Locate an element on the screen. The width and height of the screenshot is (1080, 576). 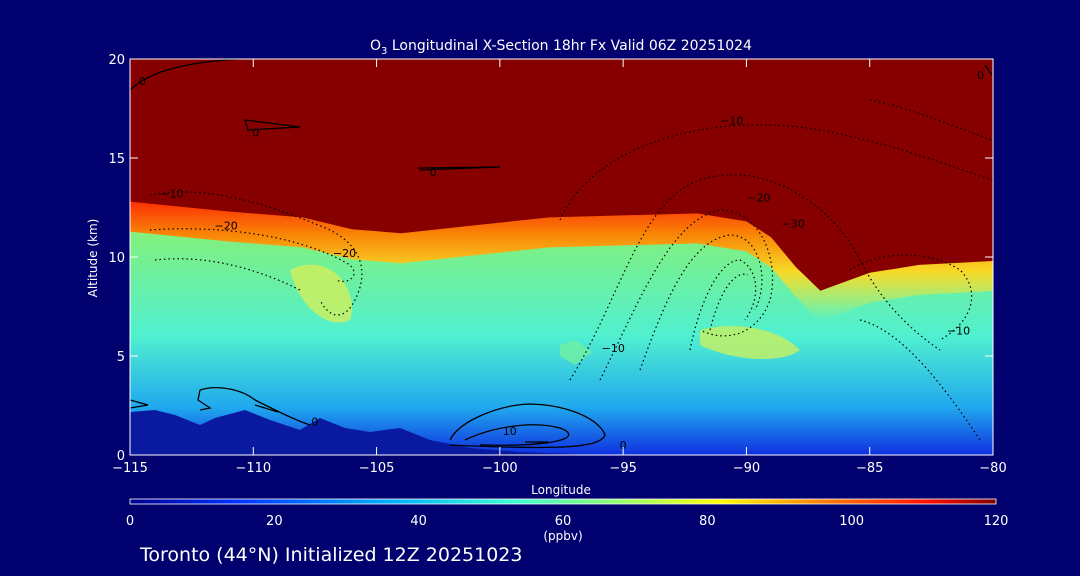
colorbar-tick-label: 60 is located at coordinates (563, 521).